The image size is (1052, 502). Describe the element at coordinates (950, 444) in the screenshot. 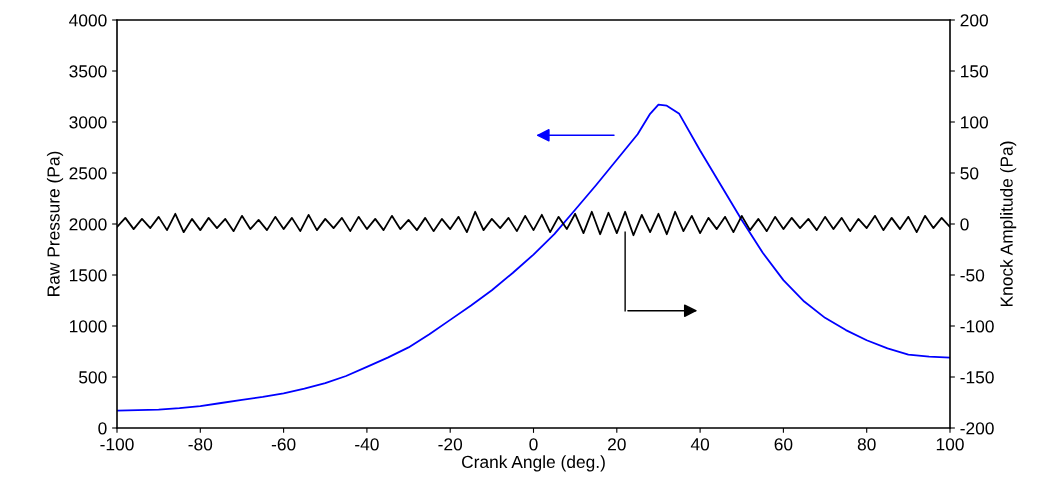

I see `x-tick-label: 100` at that location.